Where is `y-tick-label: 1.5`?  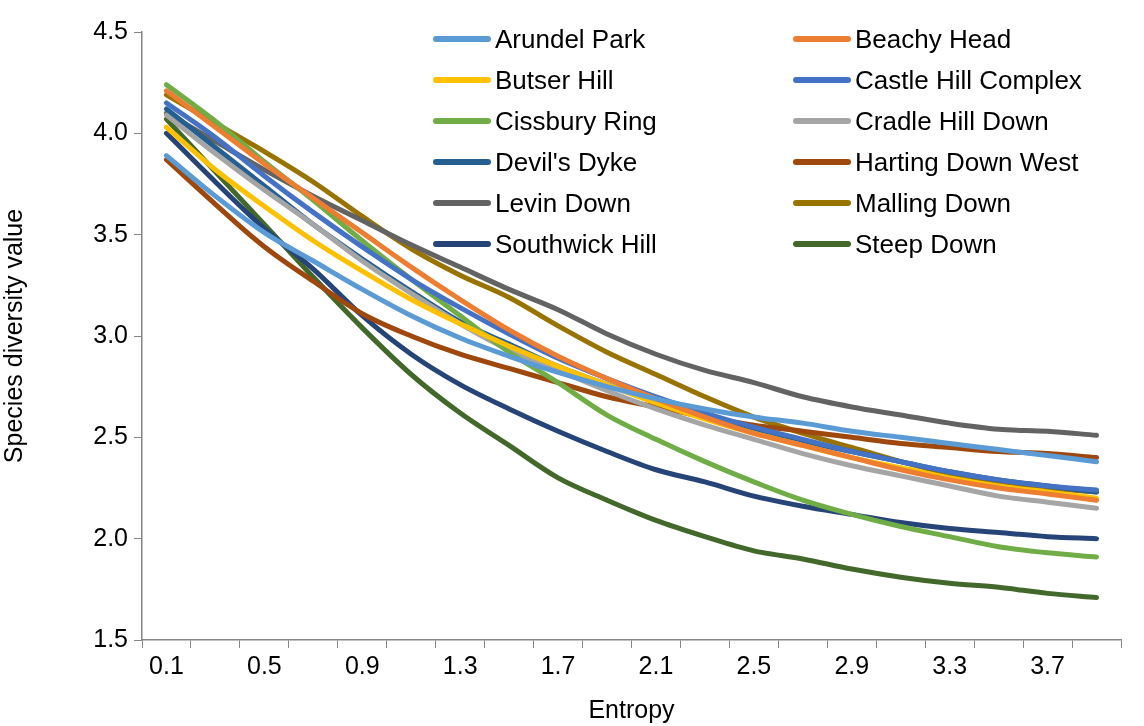
y-tick-label: 1.5 is located at coordinates (110, 637).